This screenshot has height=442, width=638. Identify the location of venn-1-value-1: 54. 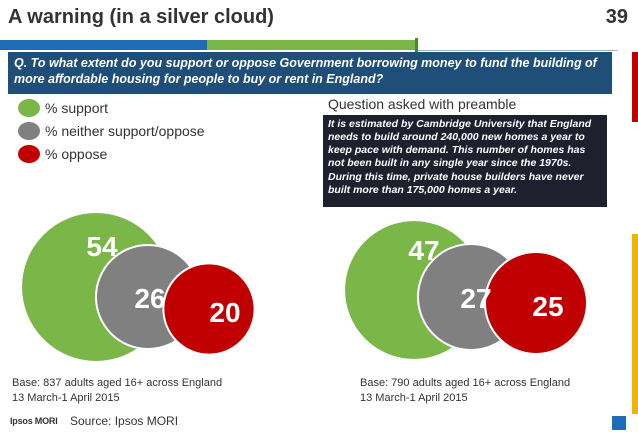
(102, 246).